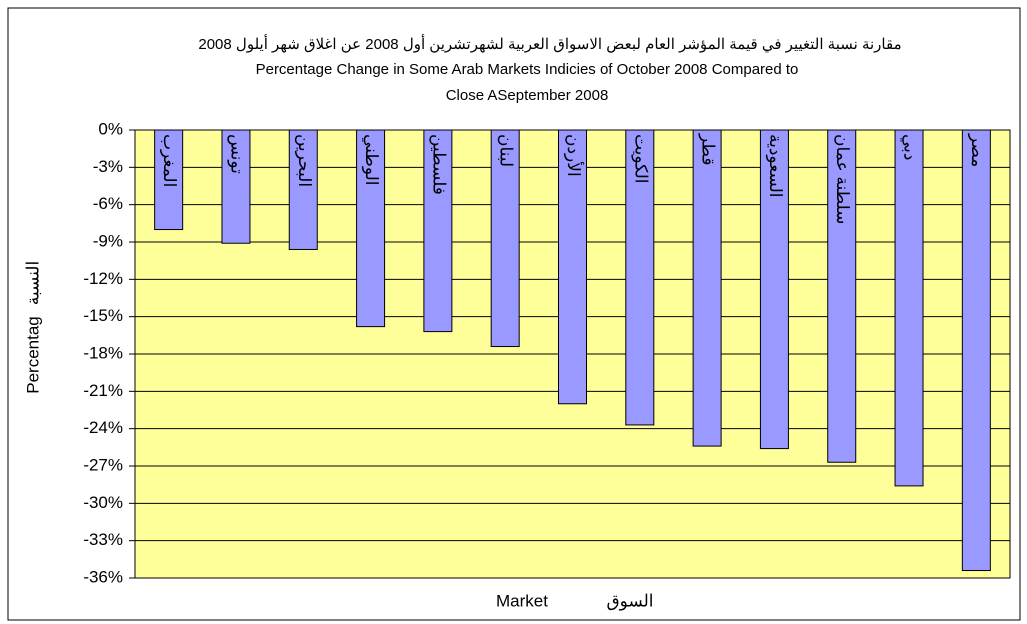 This screenshot has width=1027, height=624. I want to click on category-label: تونس, so click(236, 154).